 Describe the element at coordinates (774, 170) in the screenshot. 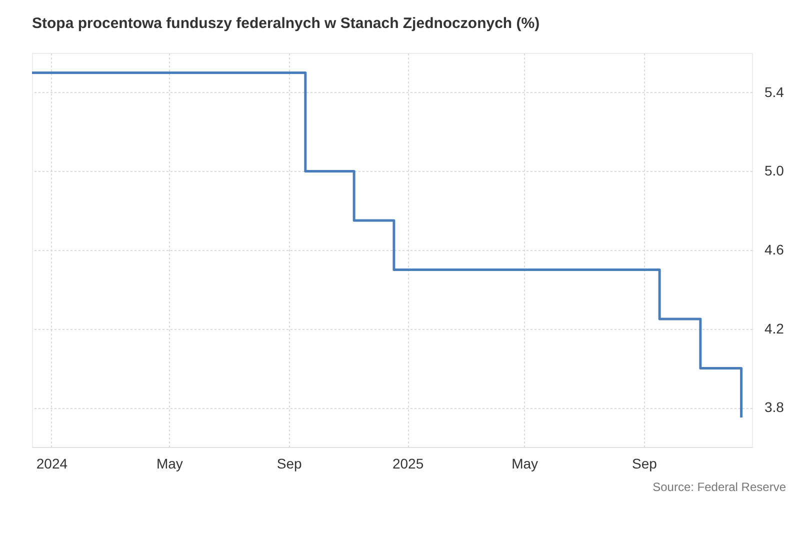

I see `y-tick-label: 5.0` at that location.